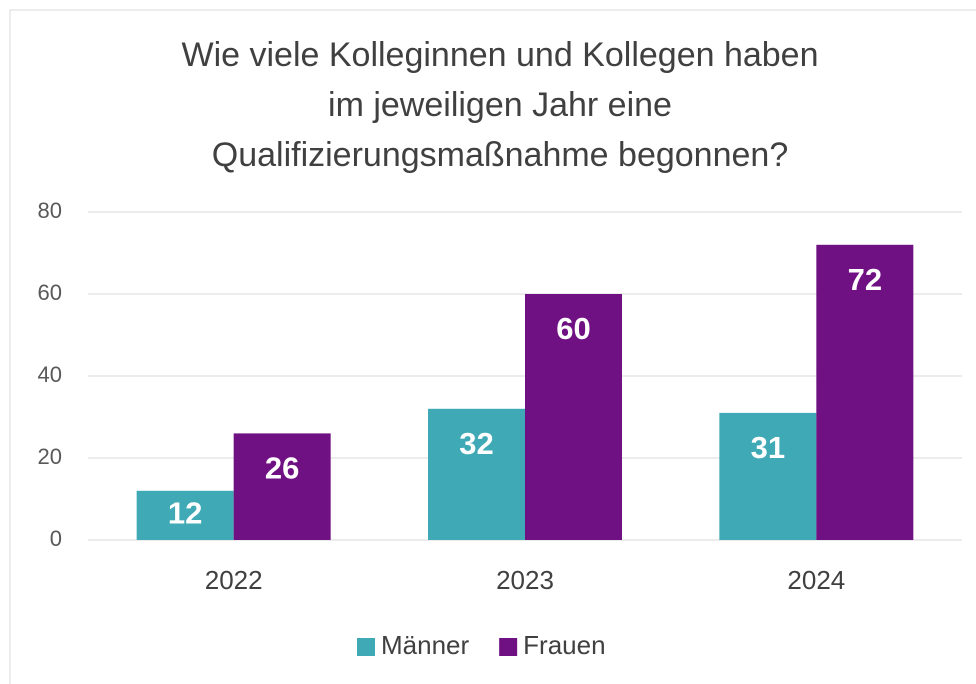 The height and width of the screenshot is (684, 976). What do you see at coordinates (525, 580) in the screenshot?
I see `x-tick-label: 2023` at bounding box center [525, 580].